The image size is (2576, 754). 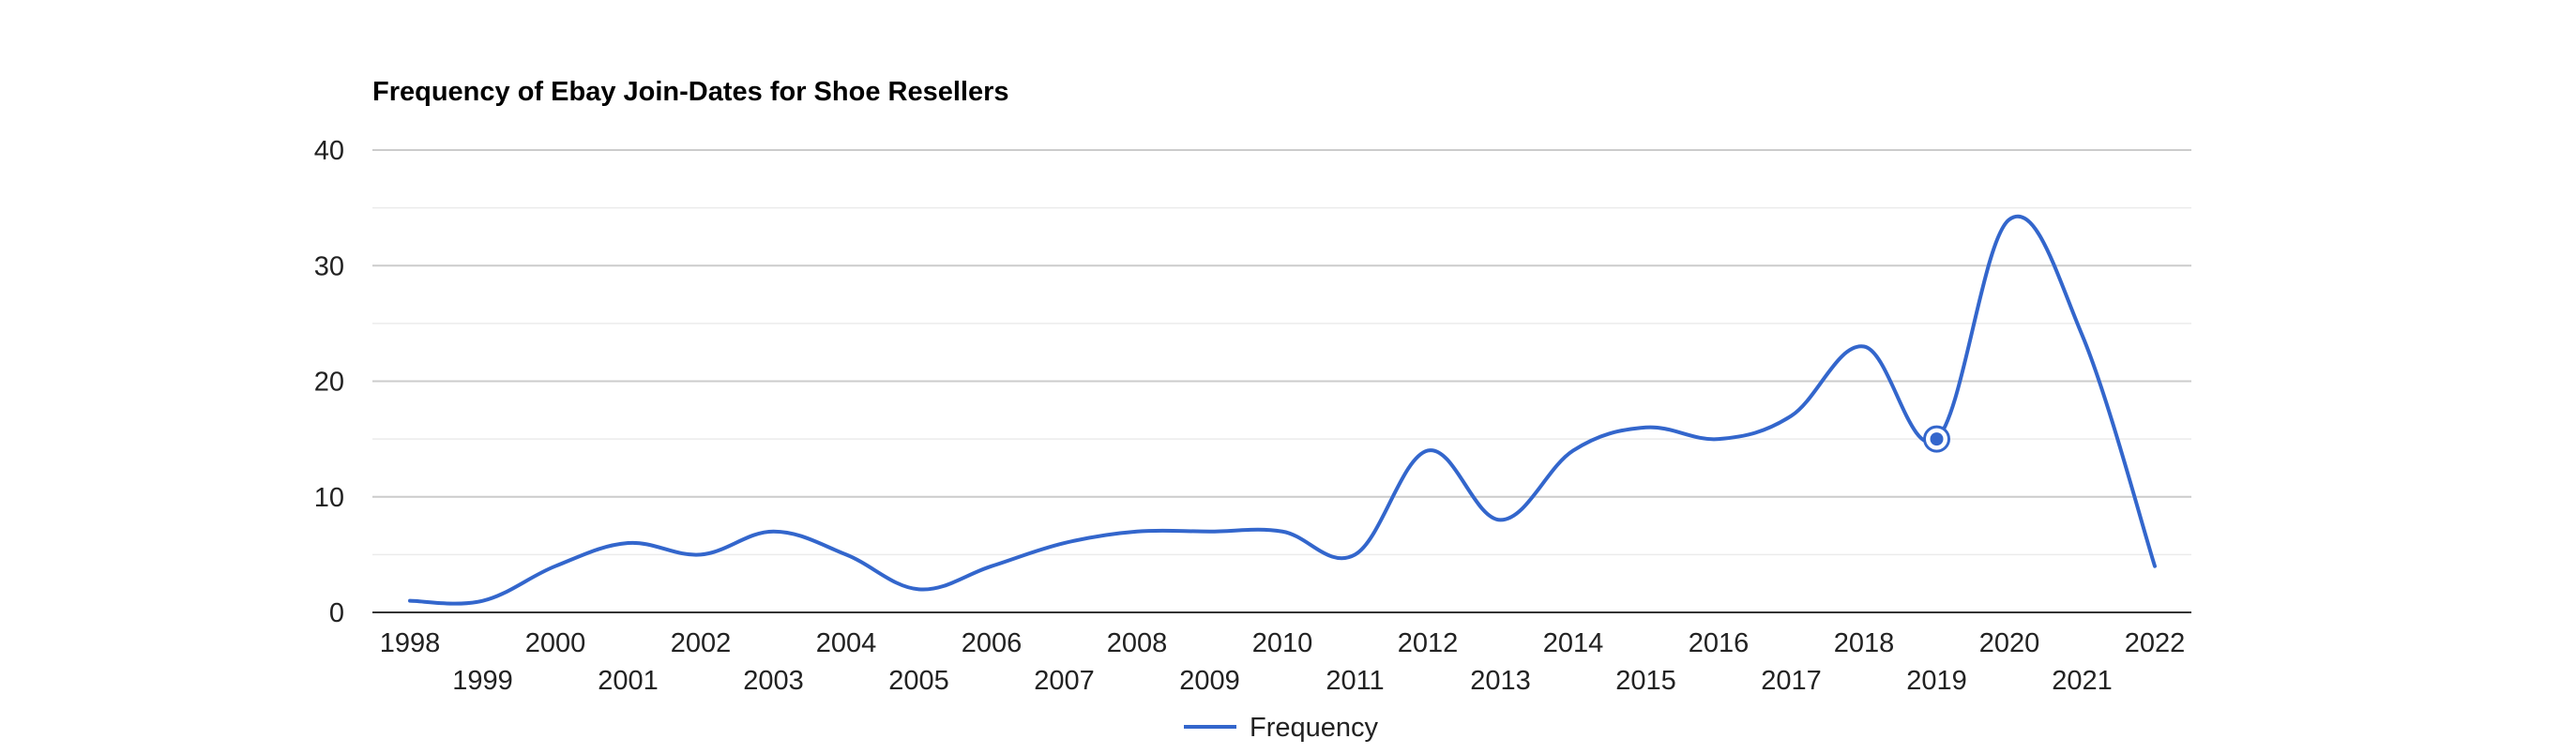 What do you see at coordinates (1936, 681) in the screenshot?
I see `x-tick-label: 2019` at bounding box center [1936, 681].